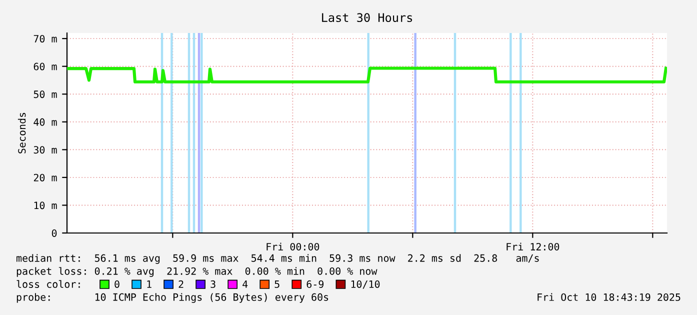 This screenshot has height=315, width=697. Describe the element at coordinates (48, 284) in the screenshot. I see `text: loss color:` at that location.